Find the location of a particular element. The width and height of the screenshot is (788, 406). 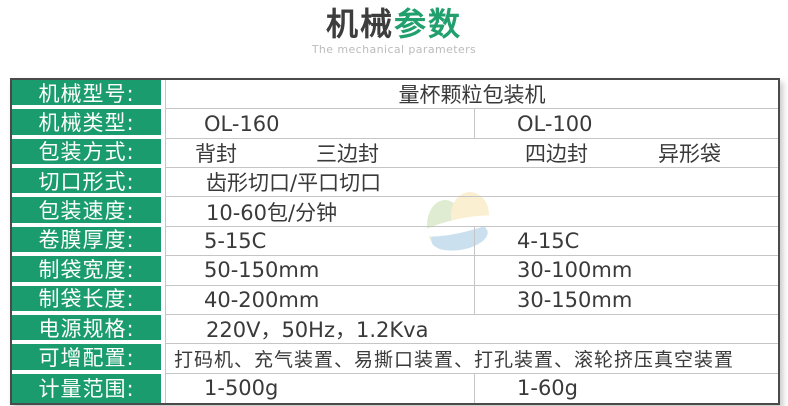

page-subtitle: The mechanical parameters is located at coordinates (394, 49).